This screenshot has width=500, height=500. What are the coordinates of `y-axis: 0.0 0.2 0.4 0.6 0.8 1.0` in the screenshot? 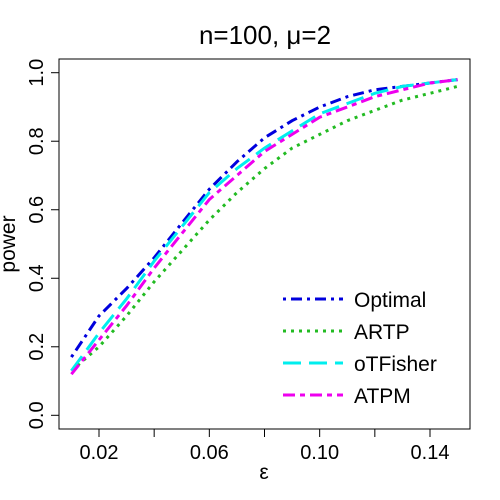 It's located at (43, 244).